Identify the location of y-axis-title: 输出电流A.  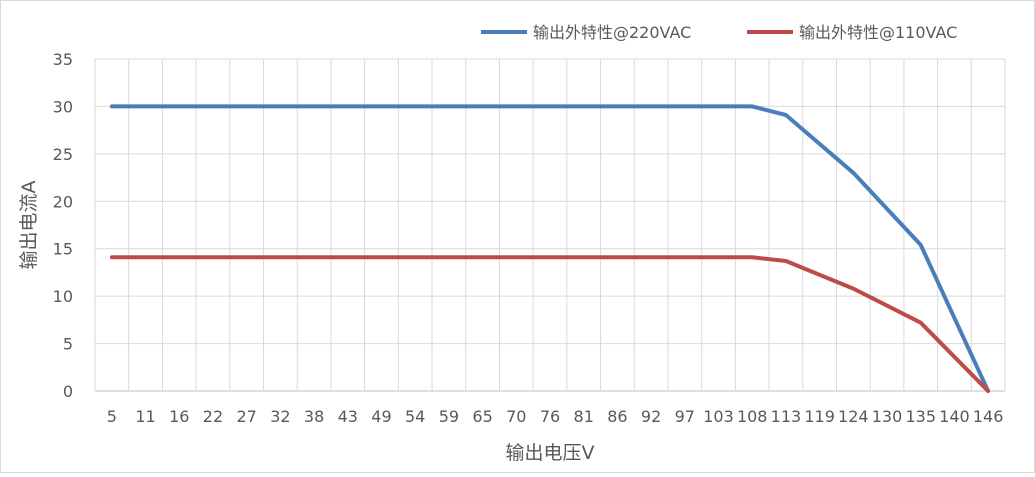
(29, 224).